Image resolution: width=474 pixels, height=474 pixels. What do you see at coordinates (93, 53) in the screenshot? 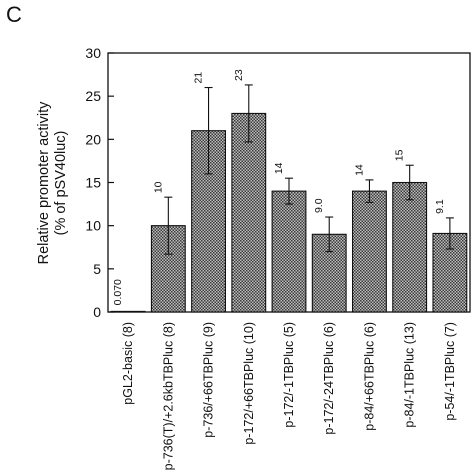
I see `y-tick-label: 30` at bounding box center [93, 53].